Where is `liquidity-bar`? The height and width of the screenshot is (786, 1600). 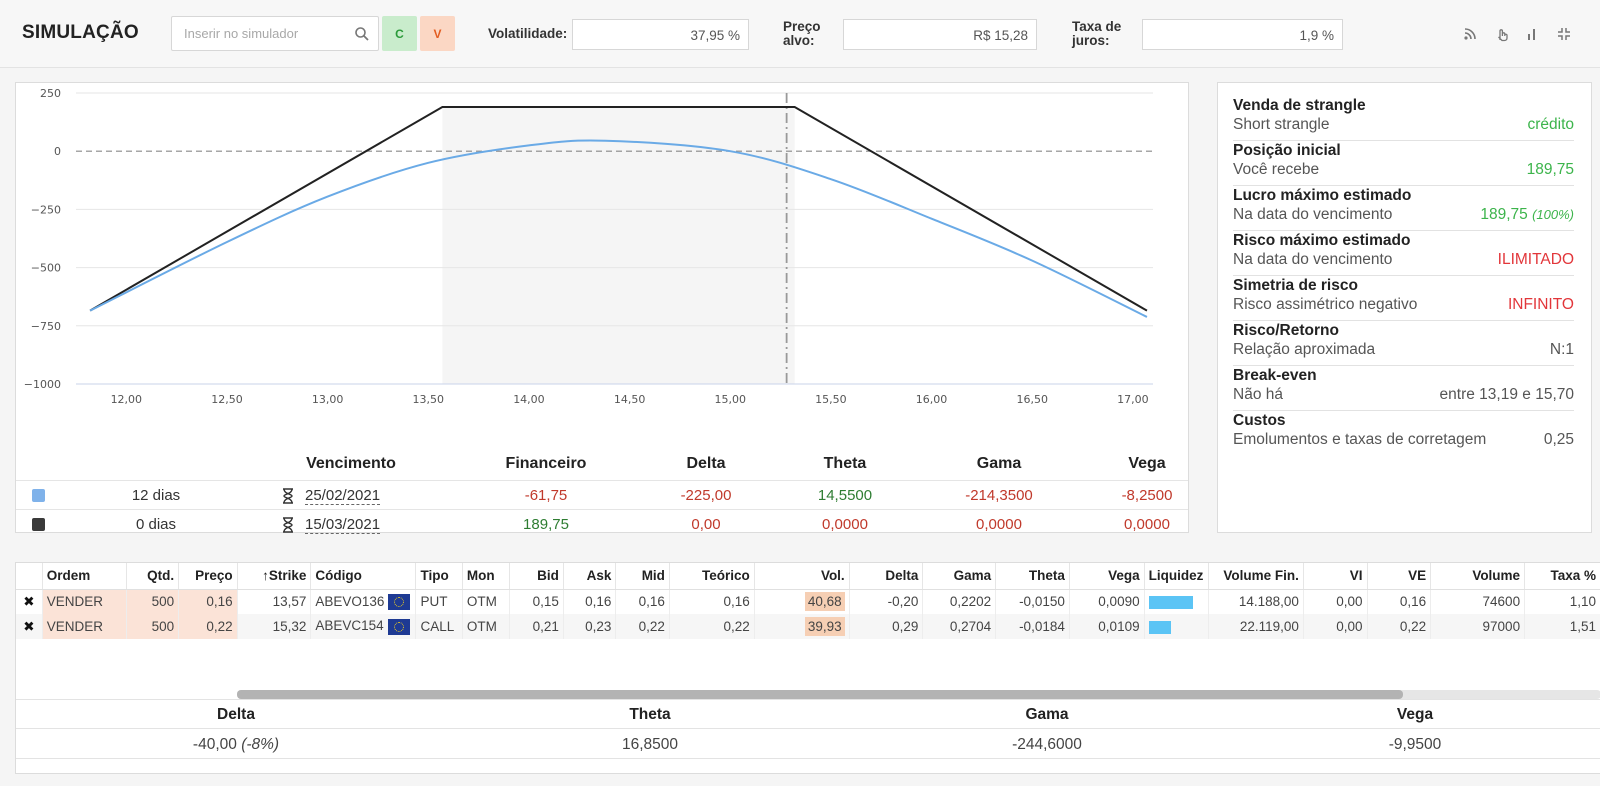 liquidity-bar is located at coordinates (1170, 603).